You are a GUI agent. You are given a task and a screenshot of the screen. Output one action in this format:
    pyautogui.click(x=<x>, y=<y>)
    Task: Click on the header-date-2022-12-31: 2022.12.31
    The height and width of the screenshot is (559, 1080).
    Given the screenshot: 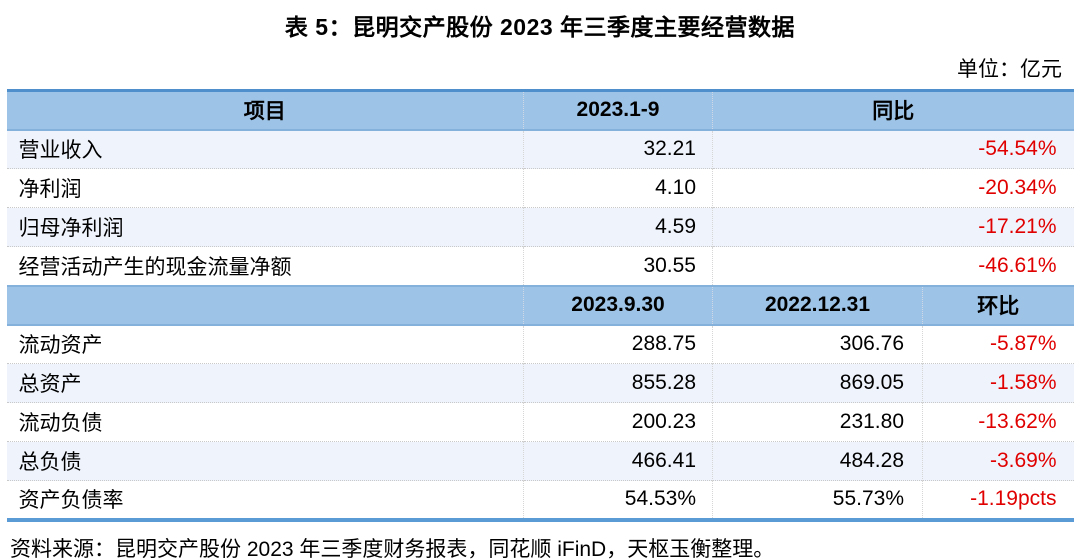 What is the action you would take?
    pyautogui.click(x=817, y=305)
    